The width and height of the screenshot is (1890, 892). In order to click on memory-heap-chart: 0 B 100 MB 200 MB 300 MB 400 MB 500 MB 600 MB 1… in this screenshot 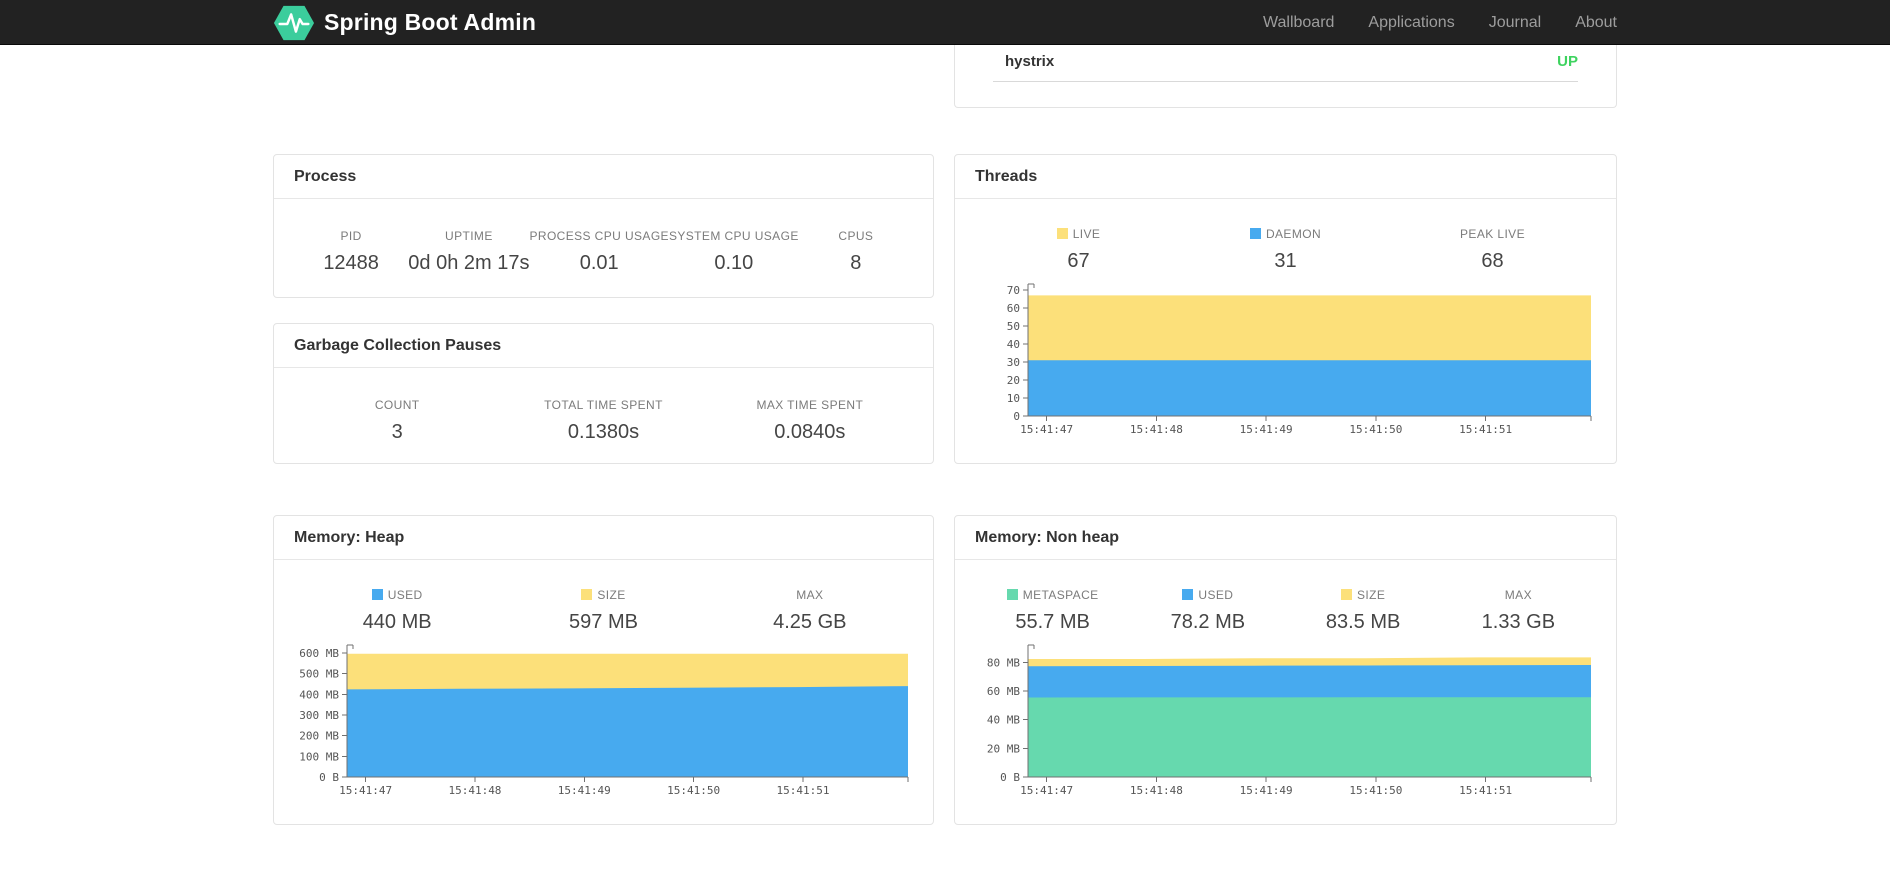, I will do `click(604, 720)`.